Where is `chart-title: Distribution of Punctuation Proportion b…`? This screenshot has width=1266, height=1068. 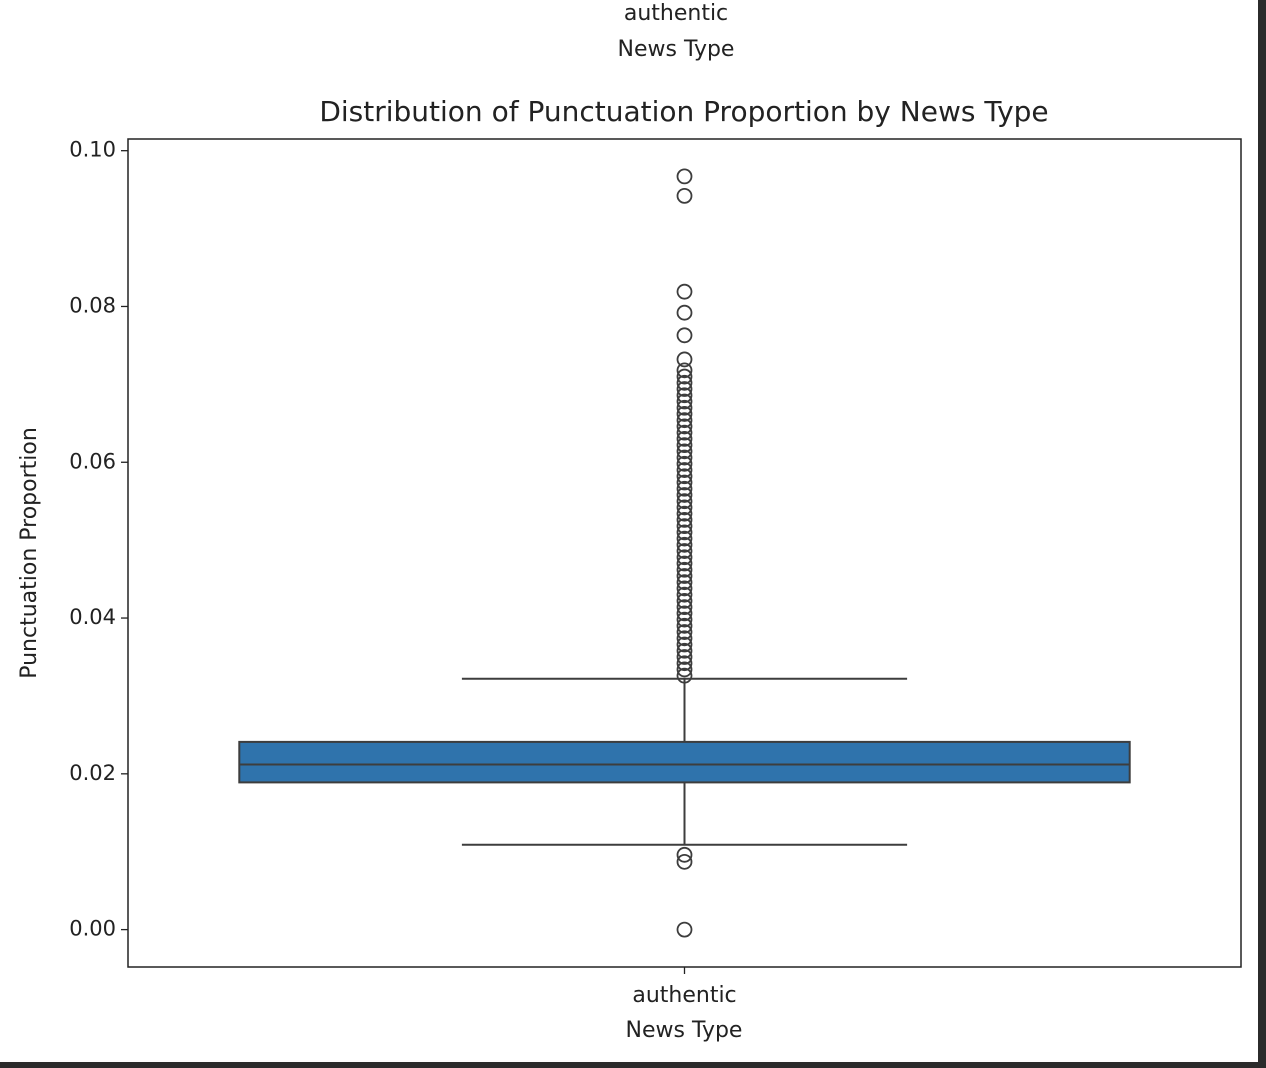 chart-title: Distribution of Punctuation Proportion b… is located at coordinates (683, 111).